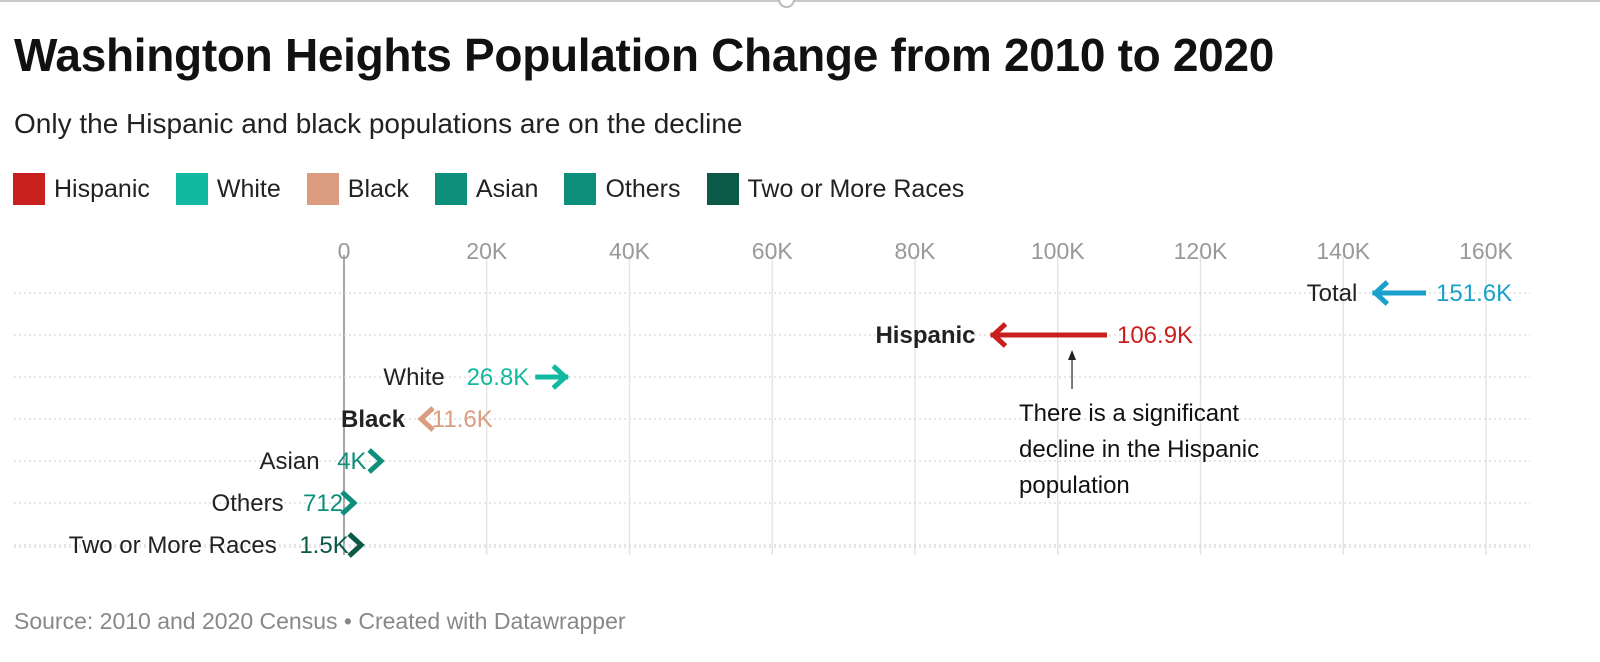 The height and width of the screenshot is (662, 1600). What do you see at coordinates (1474, 293) in the screenshot?
I see `value-label-total: 151.6K` at bounding box center [1474, 293].